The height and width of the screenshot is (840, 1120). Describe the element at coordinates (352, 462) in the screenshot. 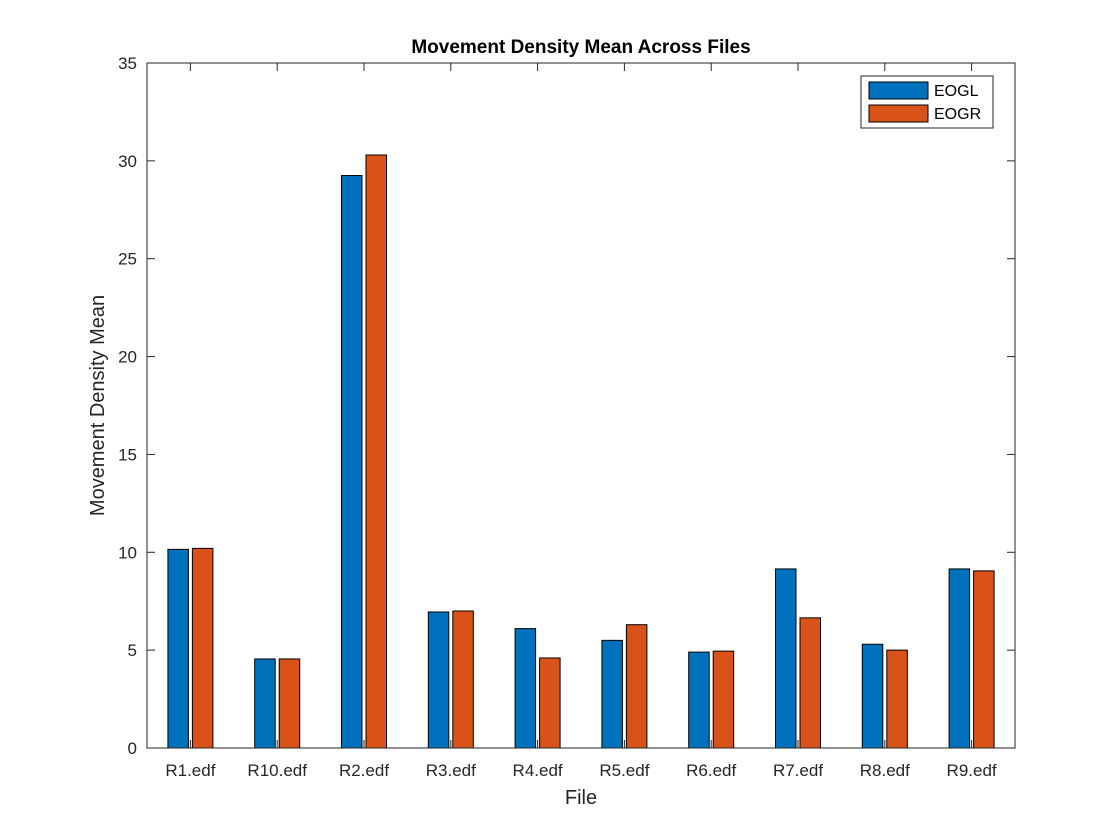

I see `bar-eogl-r2-edf` at that location.